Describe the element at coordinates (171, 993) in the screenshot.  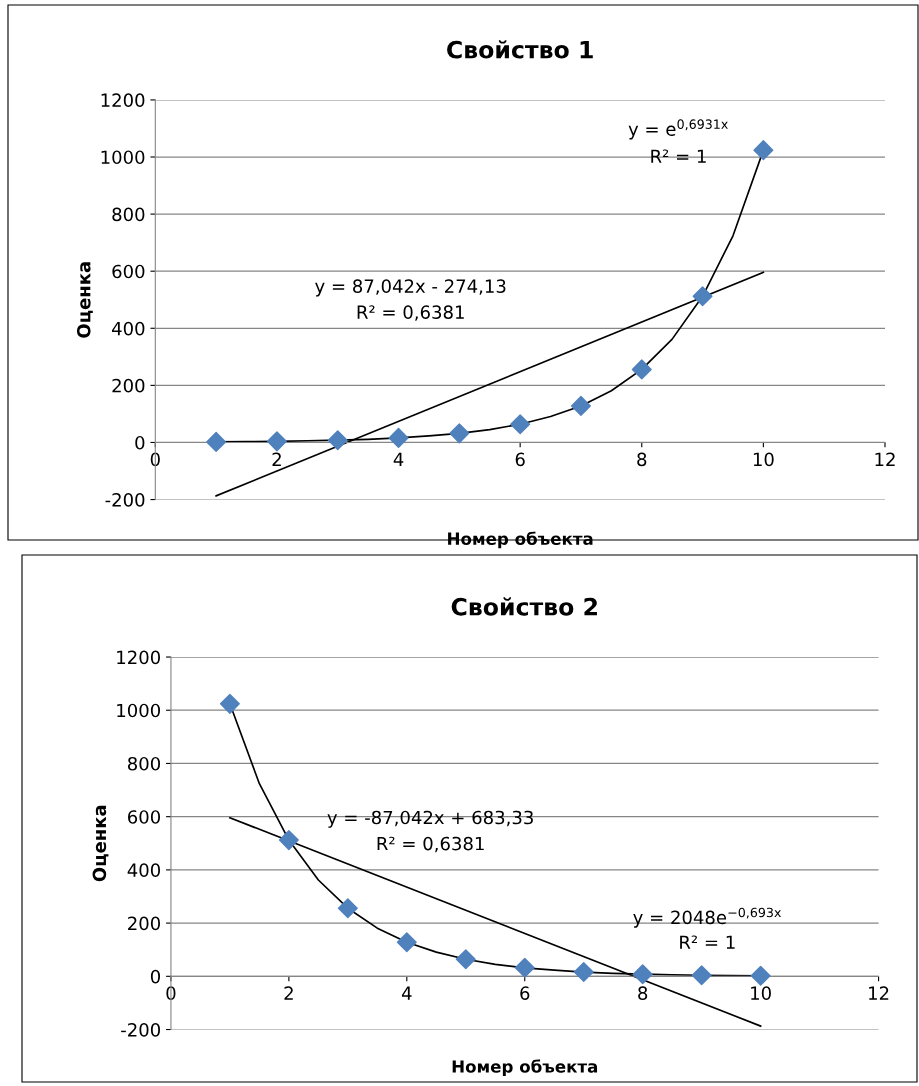
I see `x-tick-label: 0` at that location.